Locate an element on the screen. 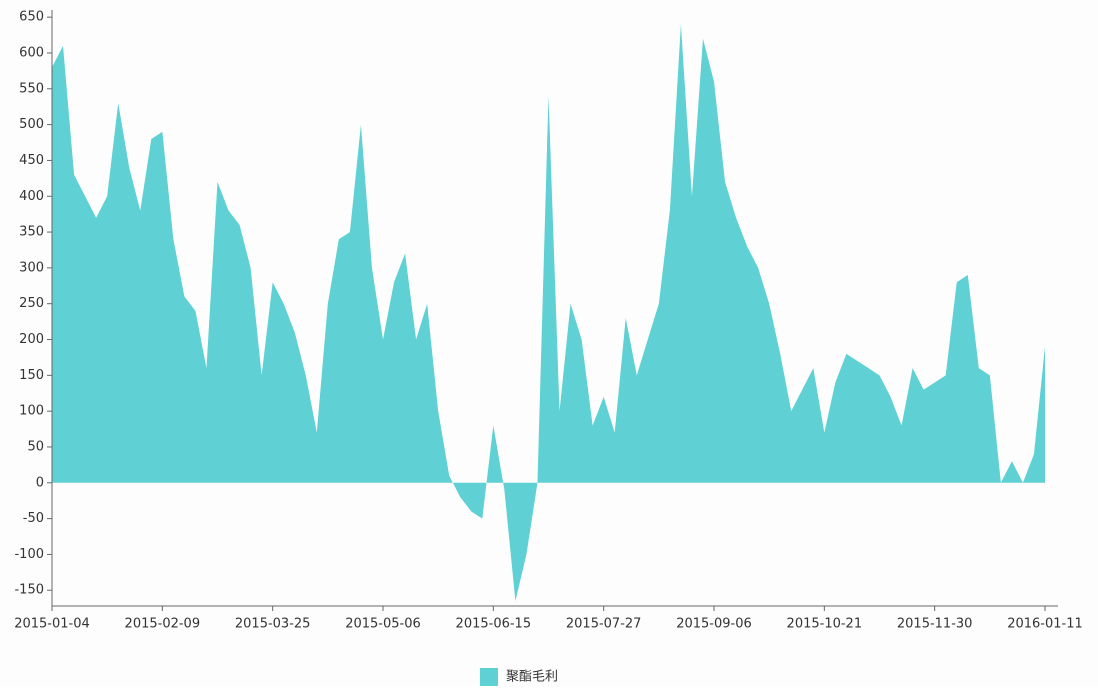 This screenshot has height=691, width=1098. y-tick-label: 400 is located at coordinates (31, 196).